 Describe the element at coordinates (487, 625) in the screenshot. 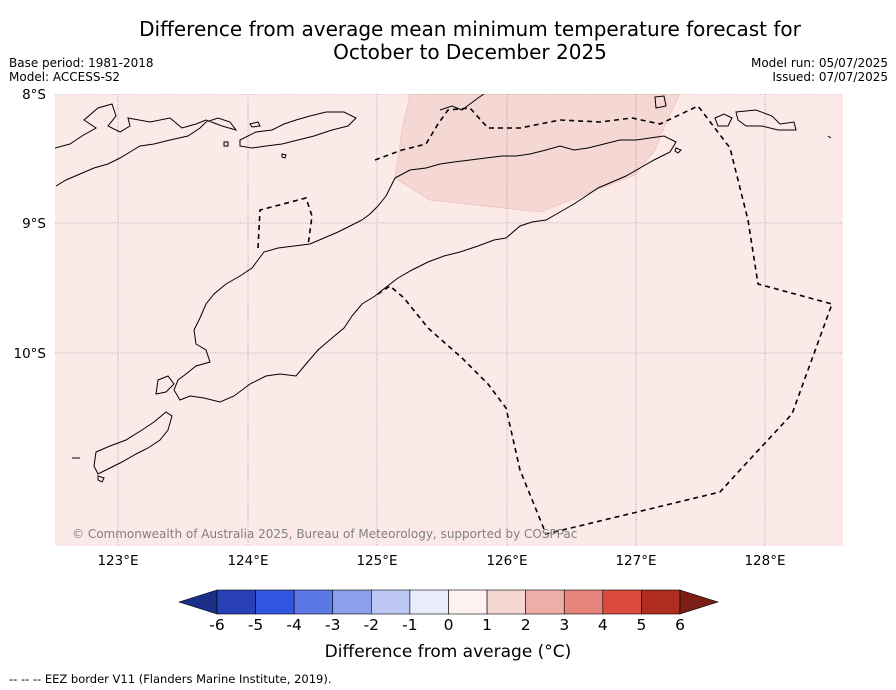

I see `colorbar-tick-label: 1` at that location.